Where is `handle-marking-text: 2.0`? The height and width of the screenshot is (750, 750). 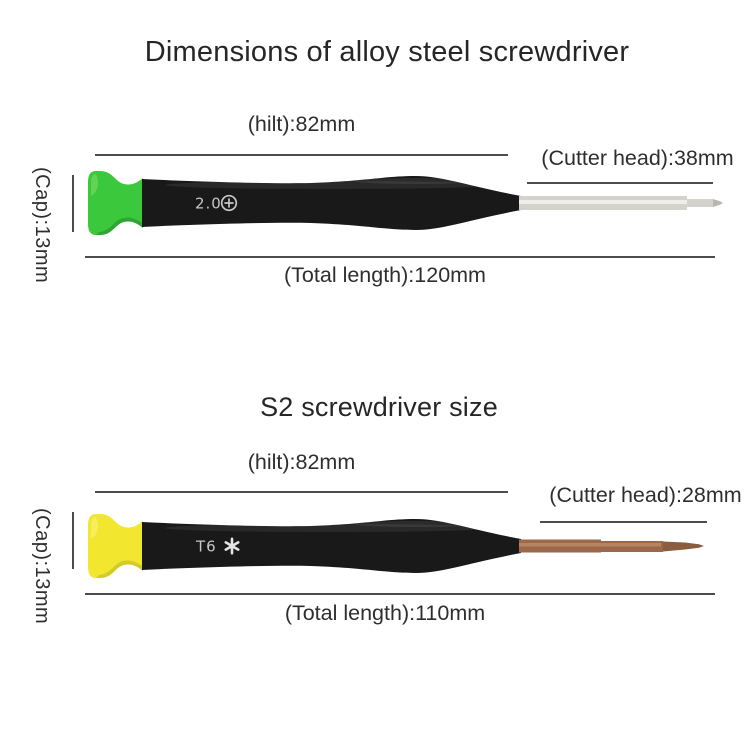
handle-marking-text: 2.0 is located at coordinates (208, 204).